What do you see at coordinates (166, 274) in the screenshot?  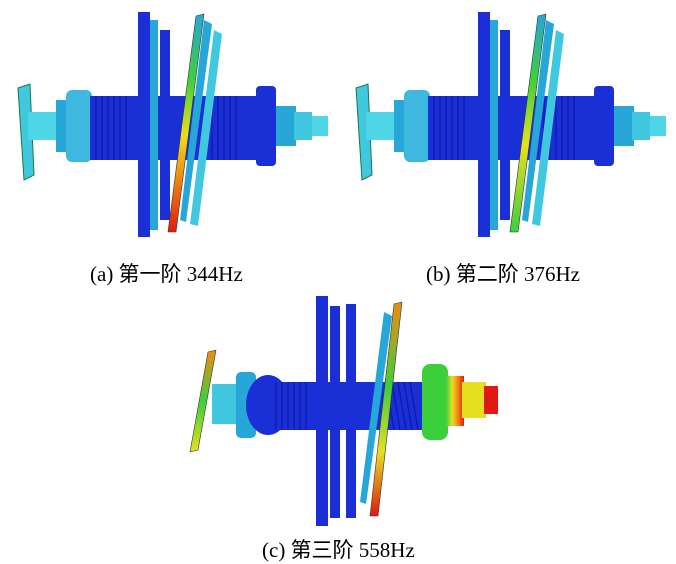 I see `caption-a: (a) 第一阶 344Hz` at bounding box center [166, 274].